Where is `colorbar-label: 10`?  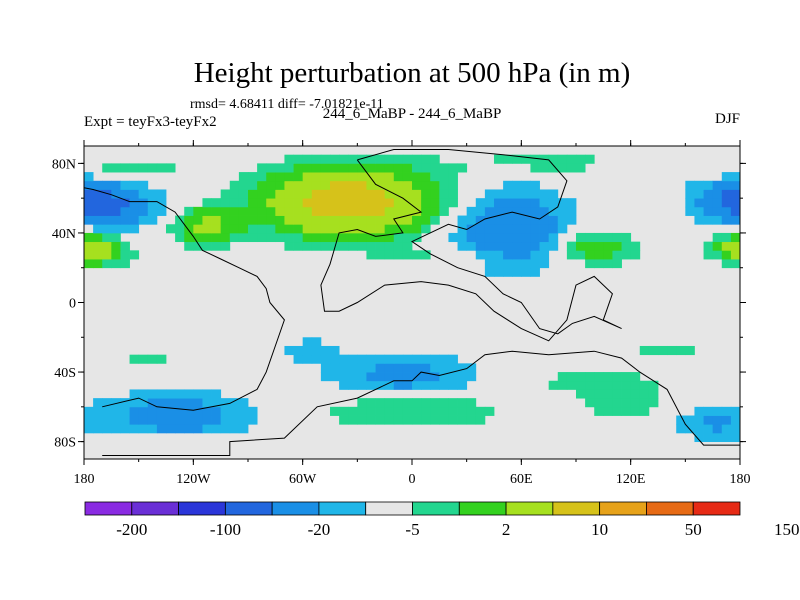
colorbar-label: 10 is located at coordinates (599, 529).